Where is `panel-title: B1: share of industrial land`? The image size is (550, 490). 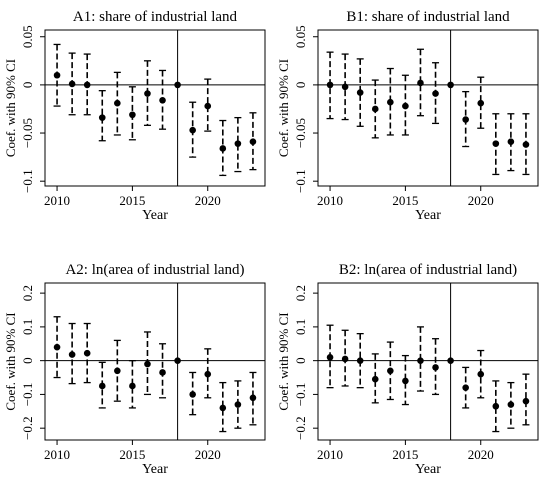 panel-title: B1: share of industrial land is located at coordinates (428, 17).